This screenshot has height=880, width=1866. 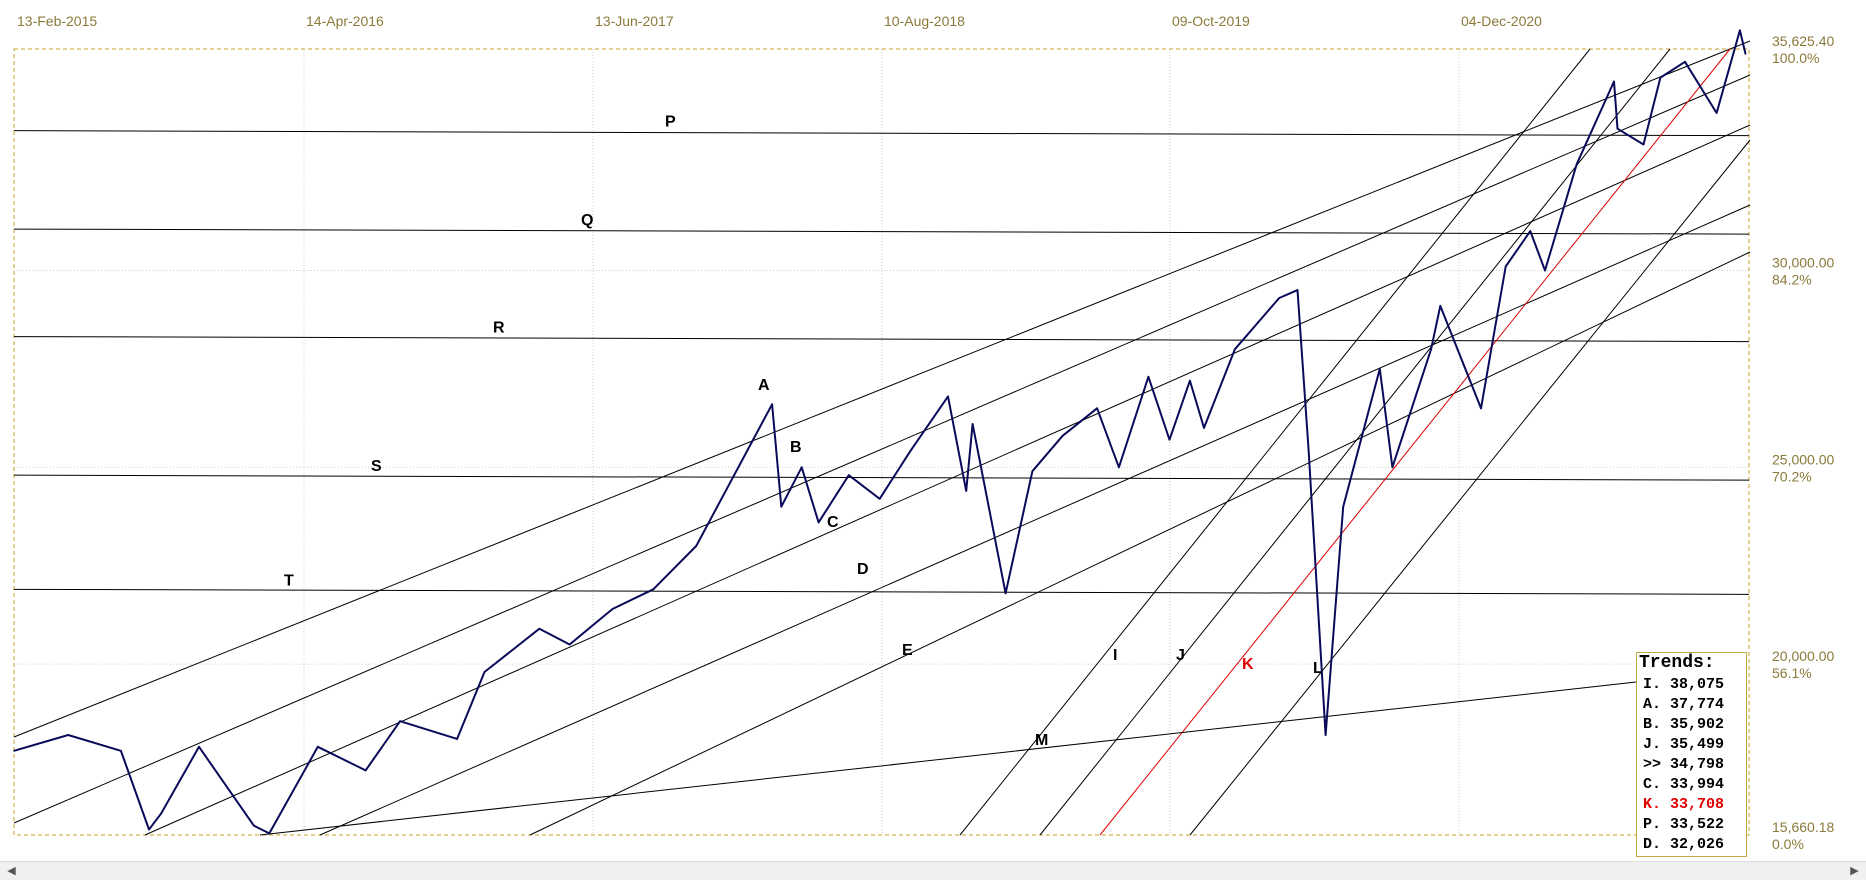 I want to click on x-tick-label: 13-Jun-2017, so click(x=634, y=21).